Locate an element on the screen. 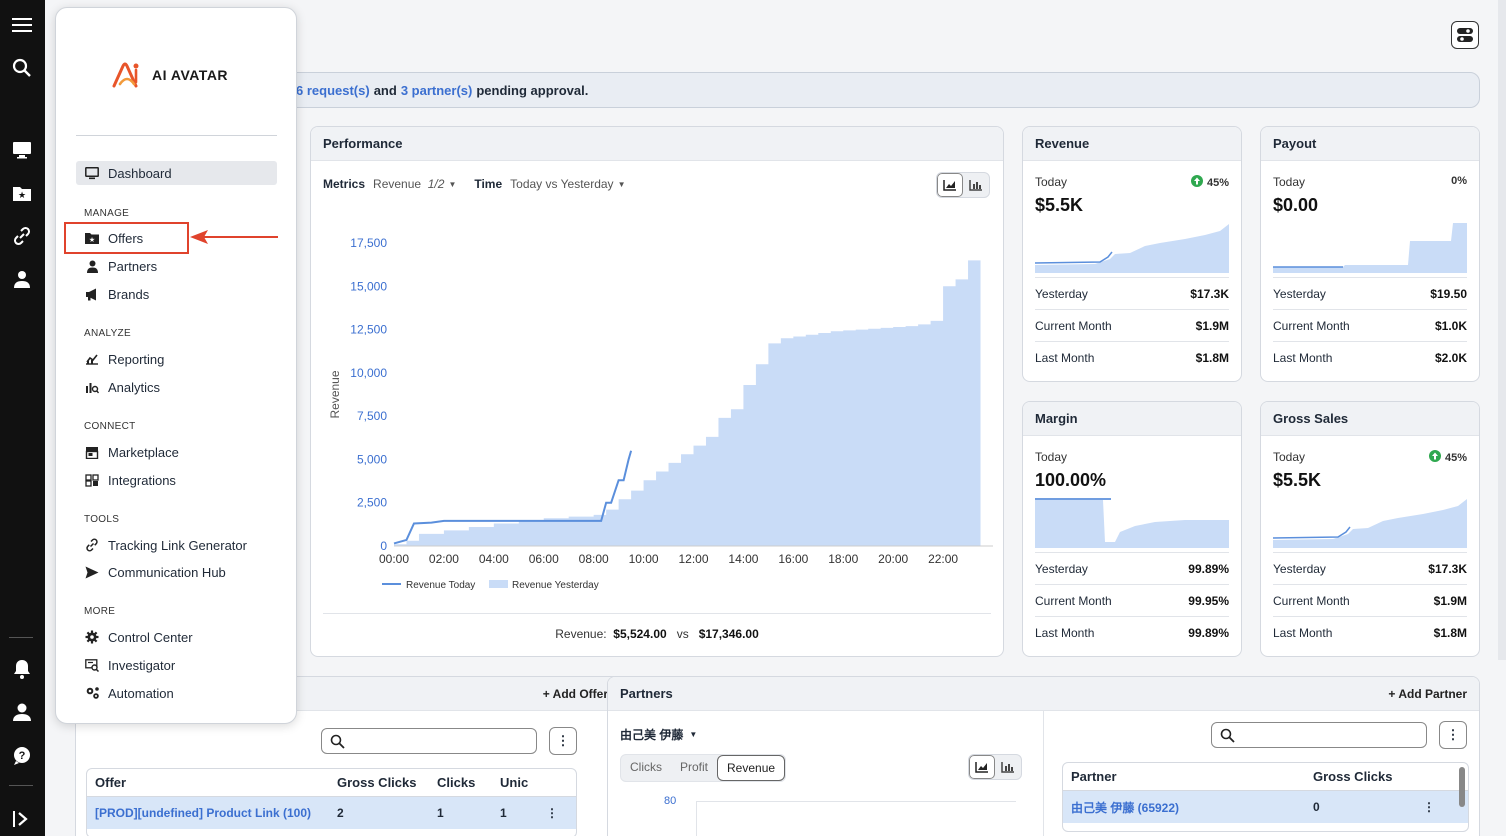 The width and height of the screenshot is (1506, 836). brand-logo: AI AVATAR is located at coordinates (169, 75).